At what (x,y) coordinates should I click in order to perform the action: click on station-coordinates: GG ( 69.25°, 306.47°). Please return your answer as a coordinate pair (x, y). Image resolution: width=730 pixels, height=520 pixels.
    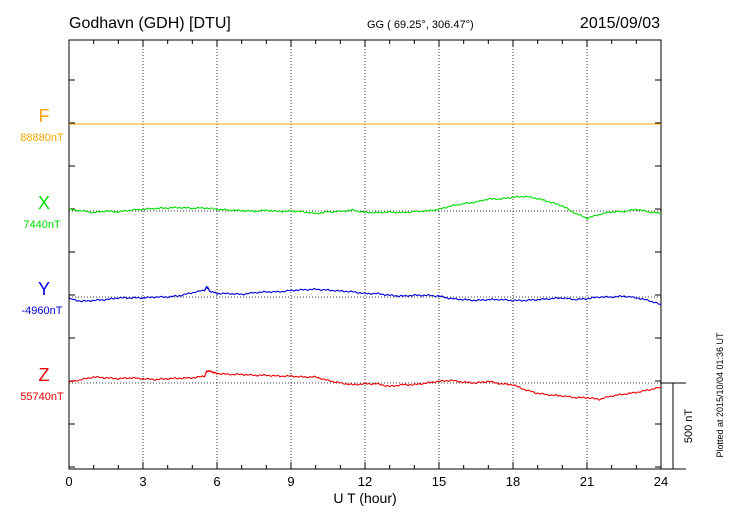
    Looking at the image, I should click on (420, 25).